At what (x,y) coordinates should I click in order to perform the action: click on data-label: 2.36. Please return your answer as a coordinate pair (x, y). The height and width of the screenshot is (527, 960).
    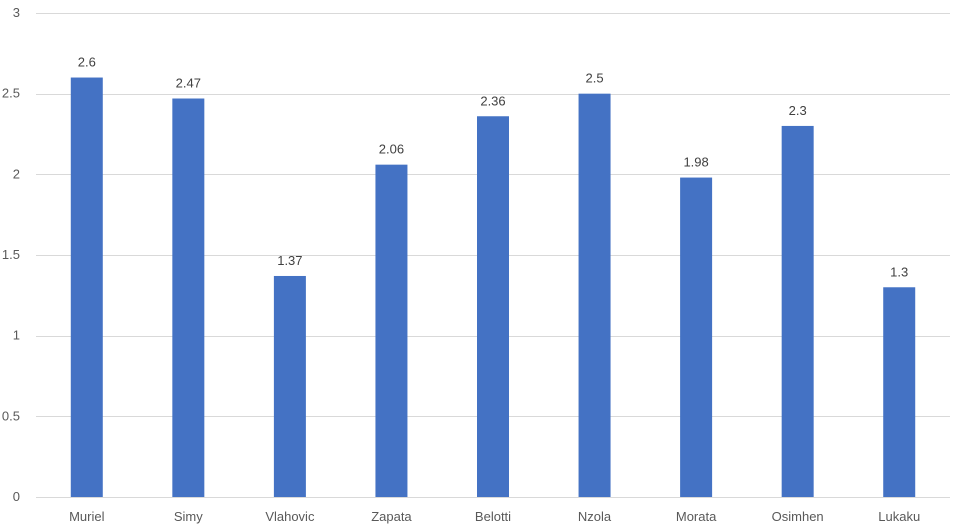
    Looking at the image, I should click on (492, 100).